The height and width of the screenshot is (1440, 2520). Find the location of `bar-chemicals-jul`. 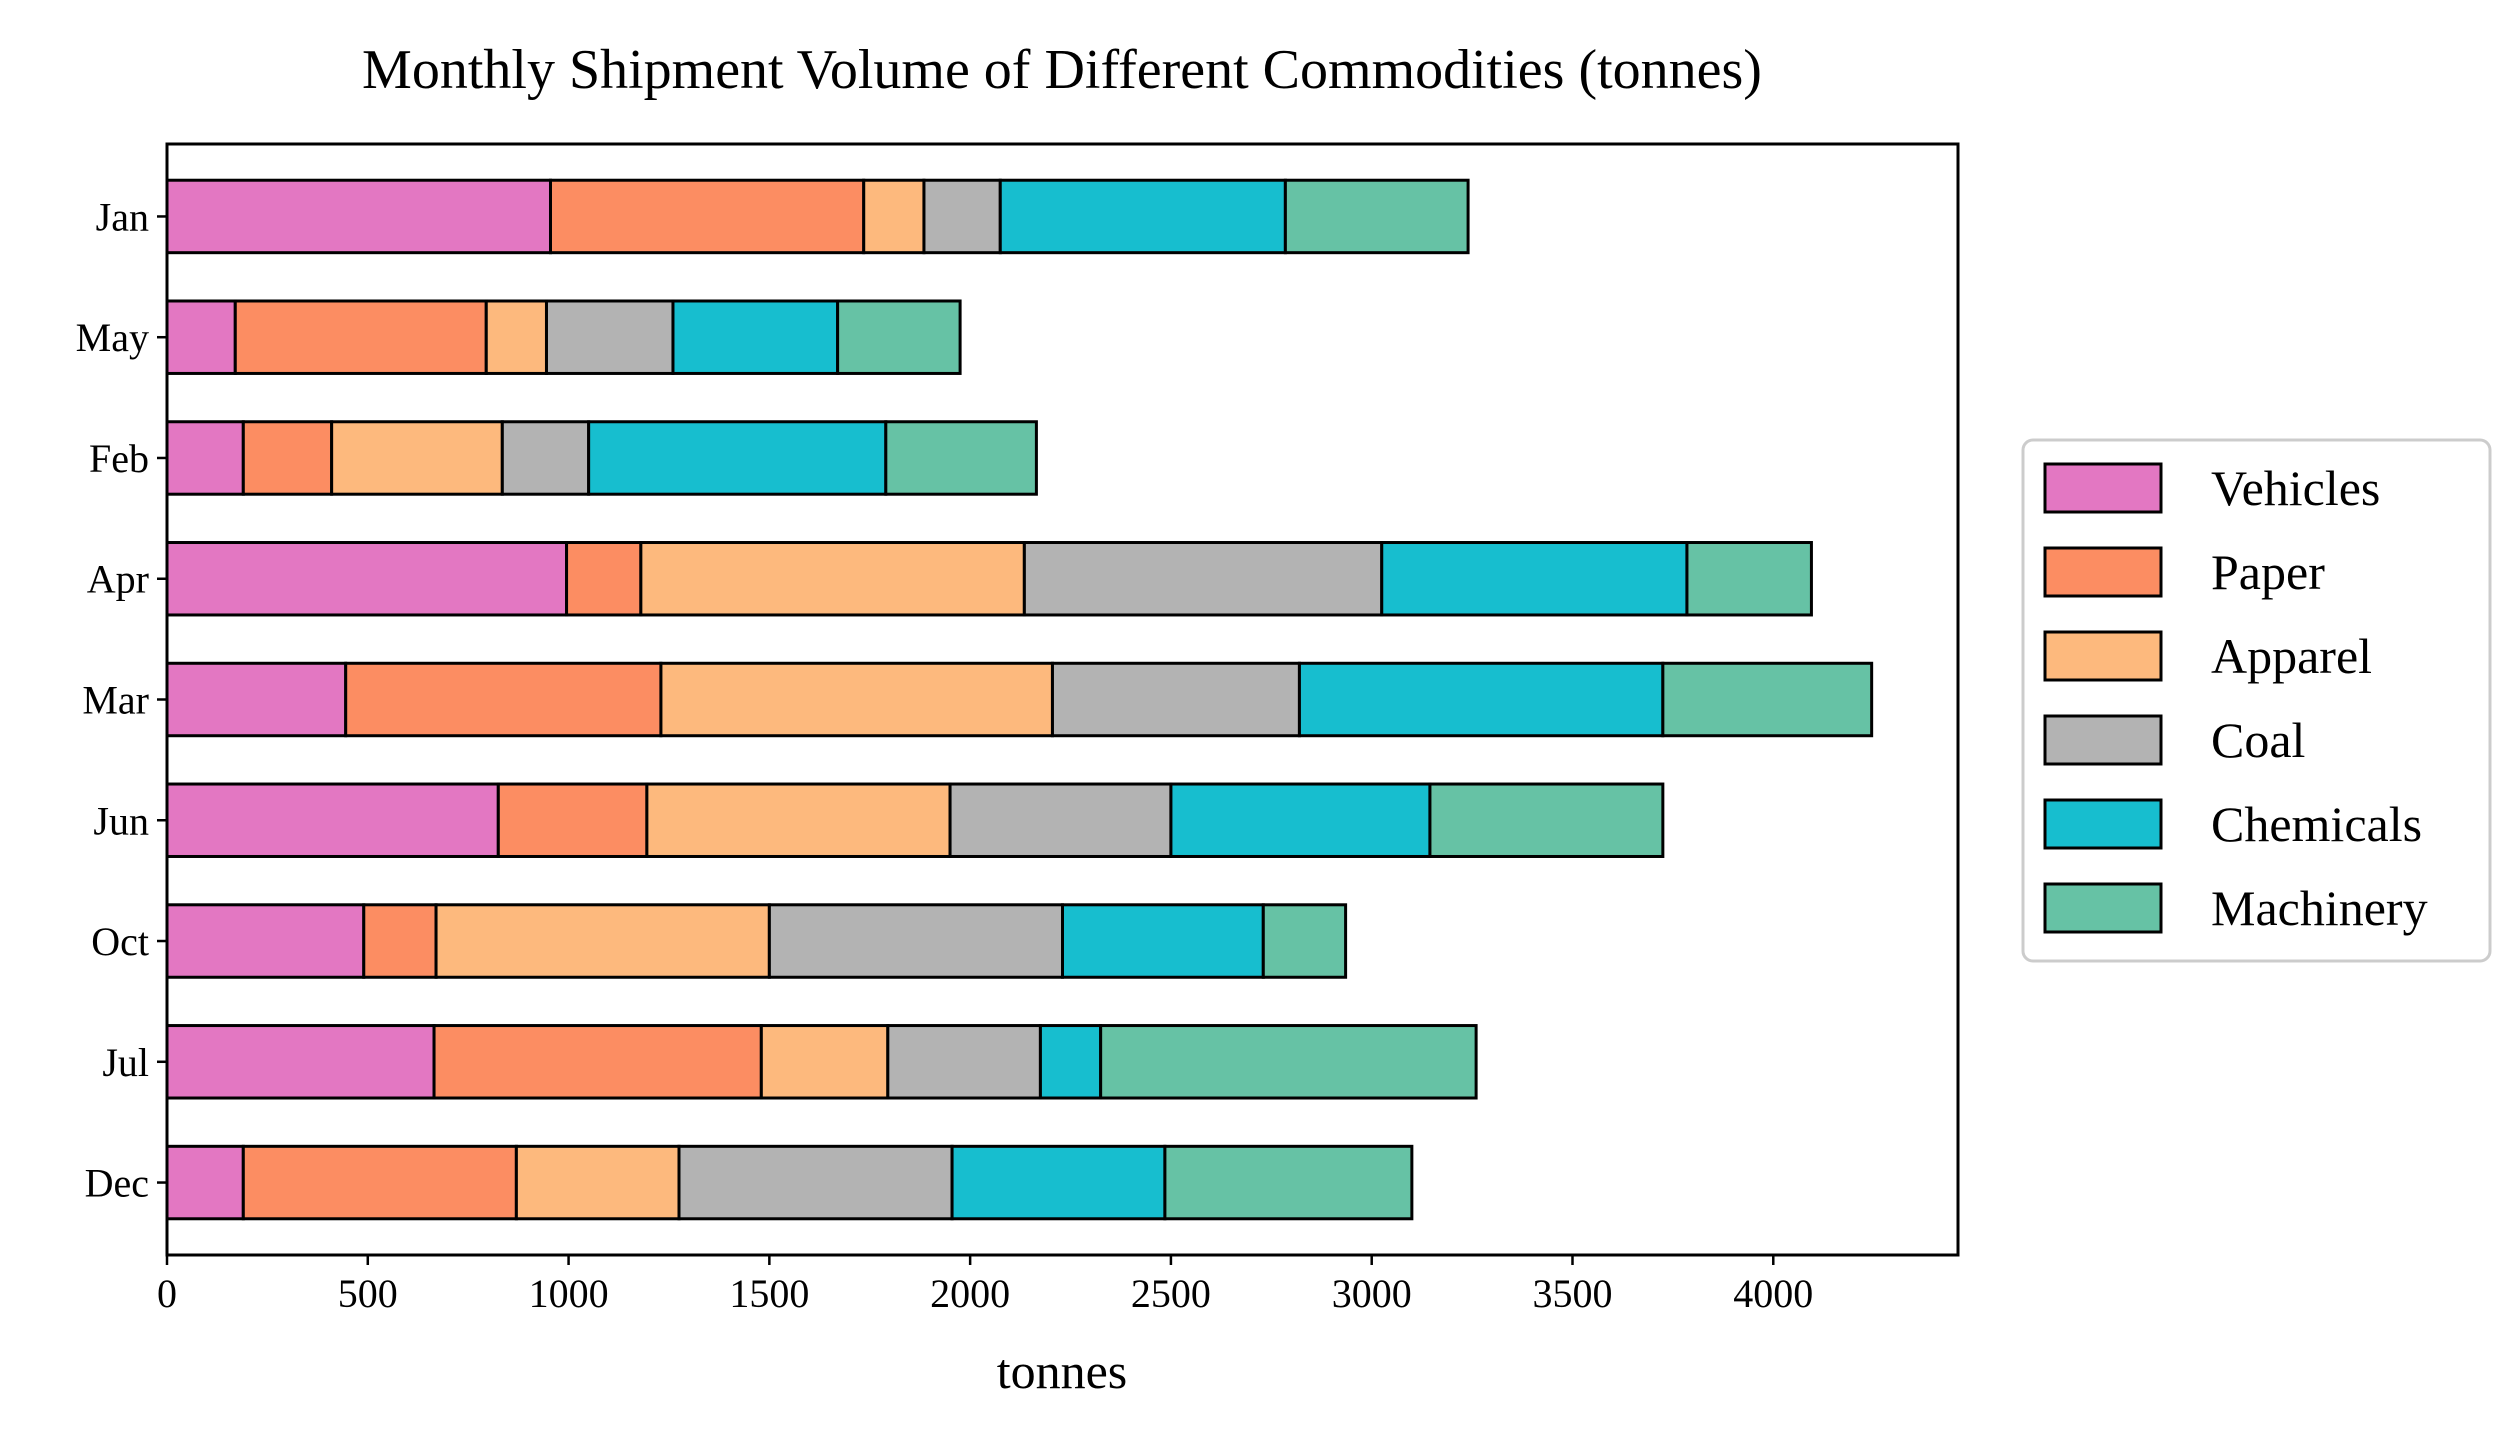

bar-chemicals-jul is located at coordinates (1070, 1062).